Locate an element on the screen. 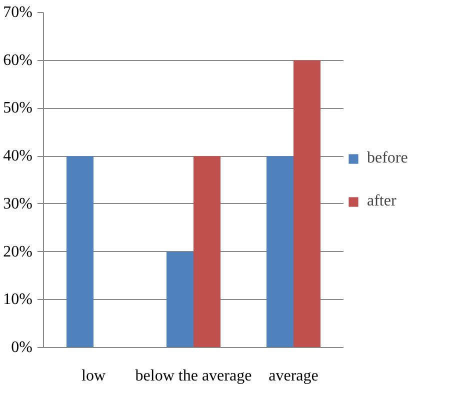 Image resolution: width=465 pixels, height=408 pixels. y-tick-label: 60% is located at coordinates (17, 60).